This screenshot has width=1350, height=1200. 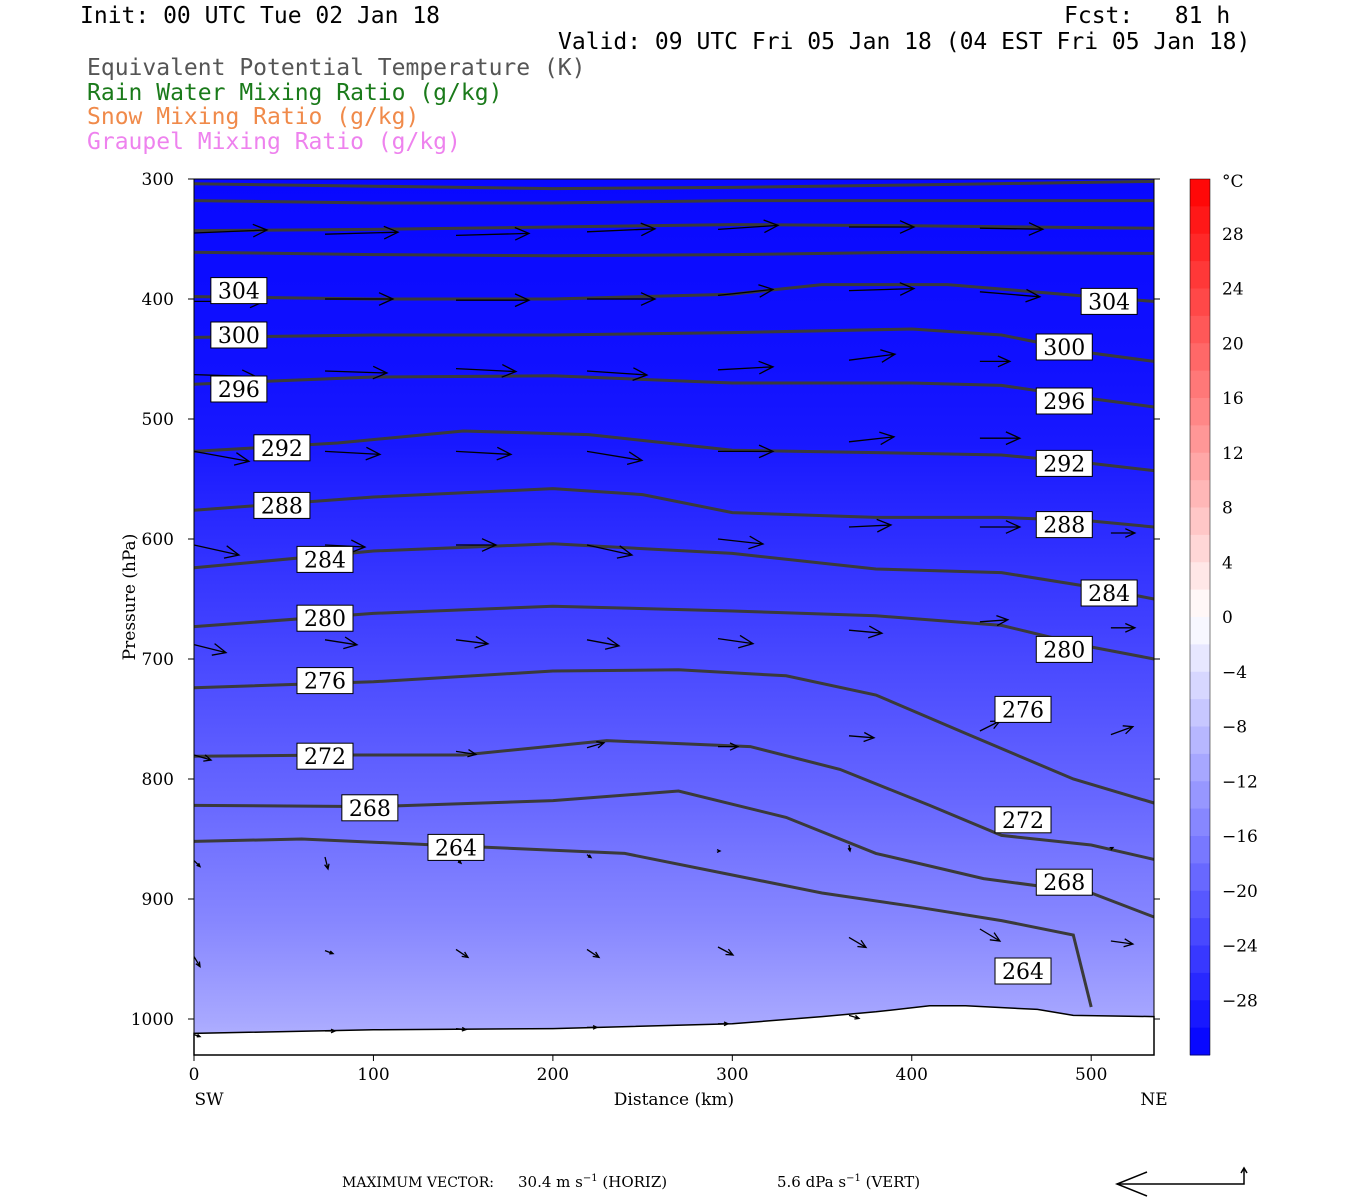 I want to click on legend-snow: Snow Mixing Ratio (g/kg), so click(x=253, y=117).